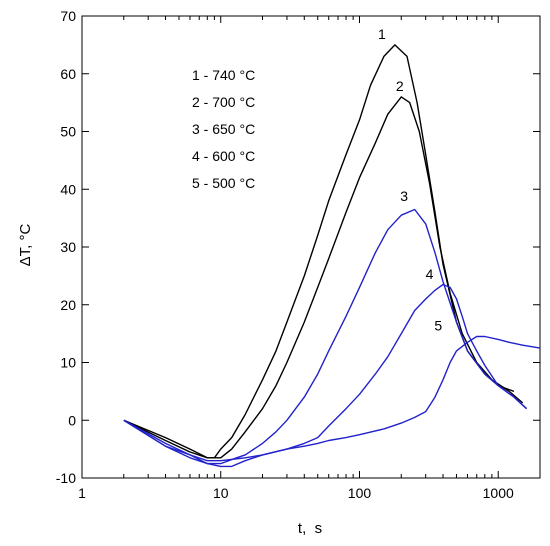  I want to click on curve-label-4: 4, so click(430, 274).